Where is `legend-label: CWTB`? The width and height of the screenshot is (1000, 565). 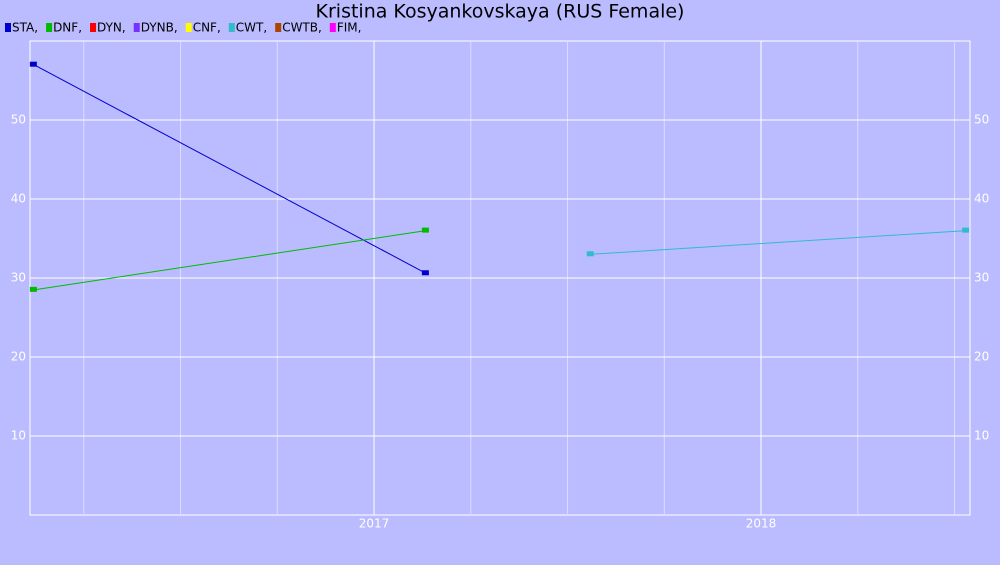
legend-label: CWTB is located at coordinates (300, 28).